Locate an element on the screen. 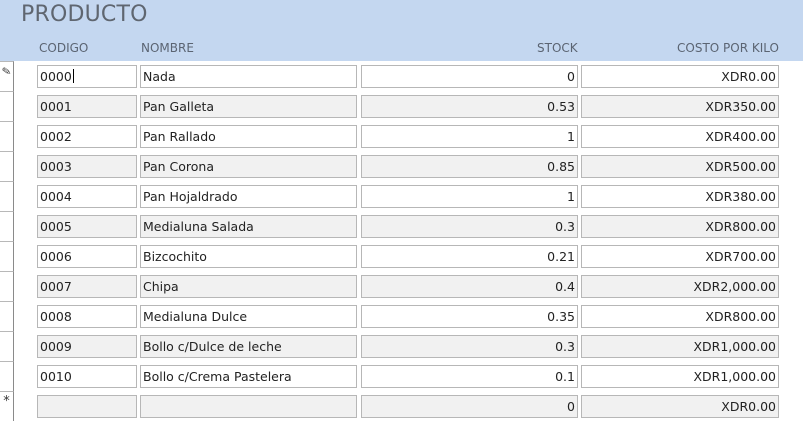 Image resolution: width=803 pixels, height=430 pixels. nombre-field: Medialuna Dulce is located at coordinates (248, 316).